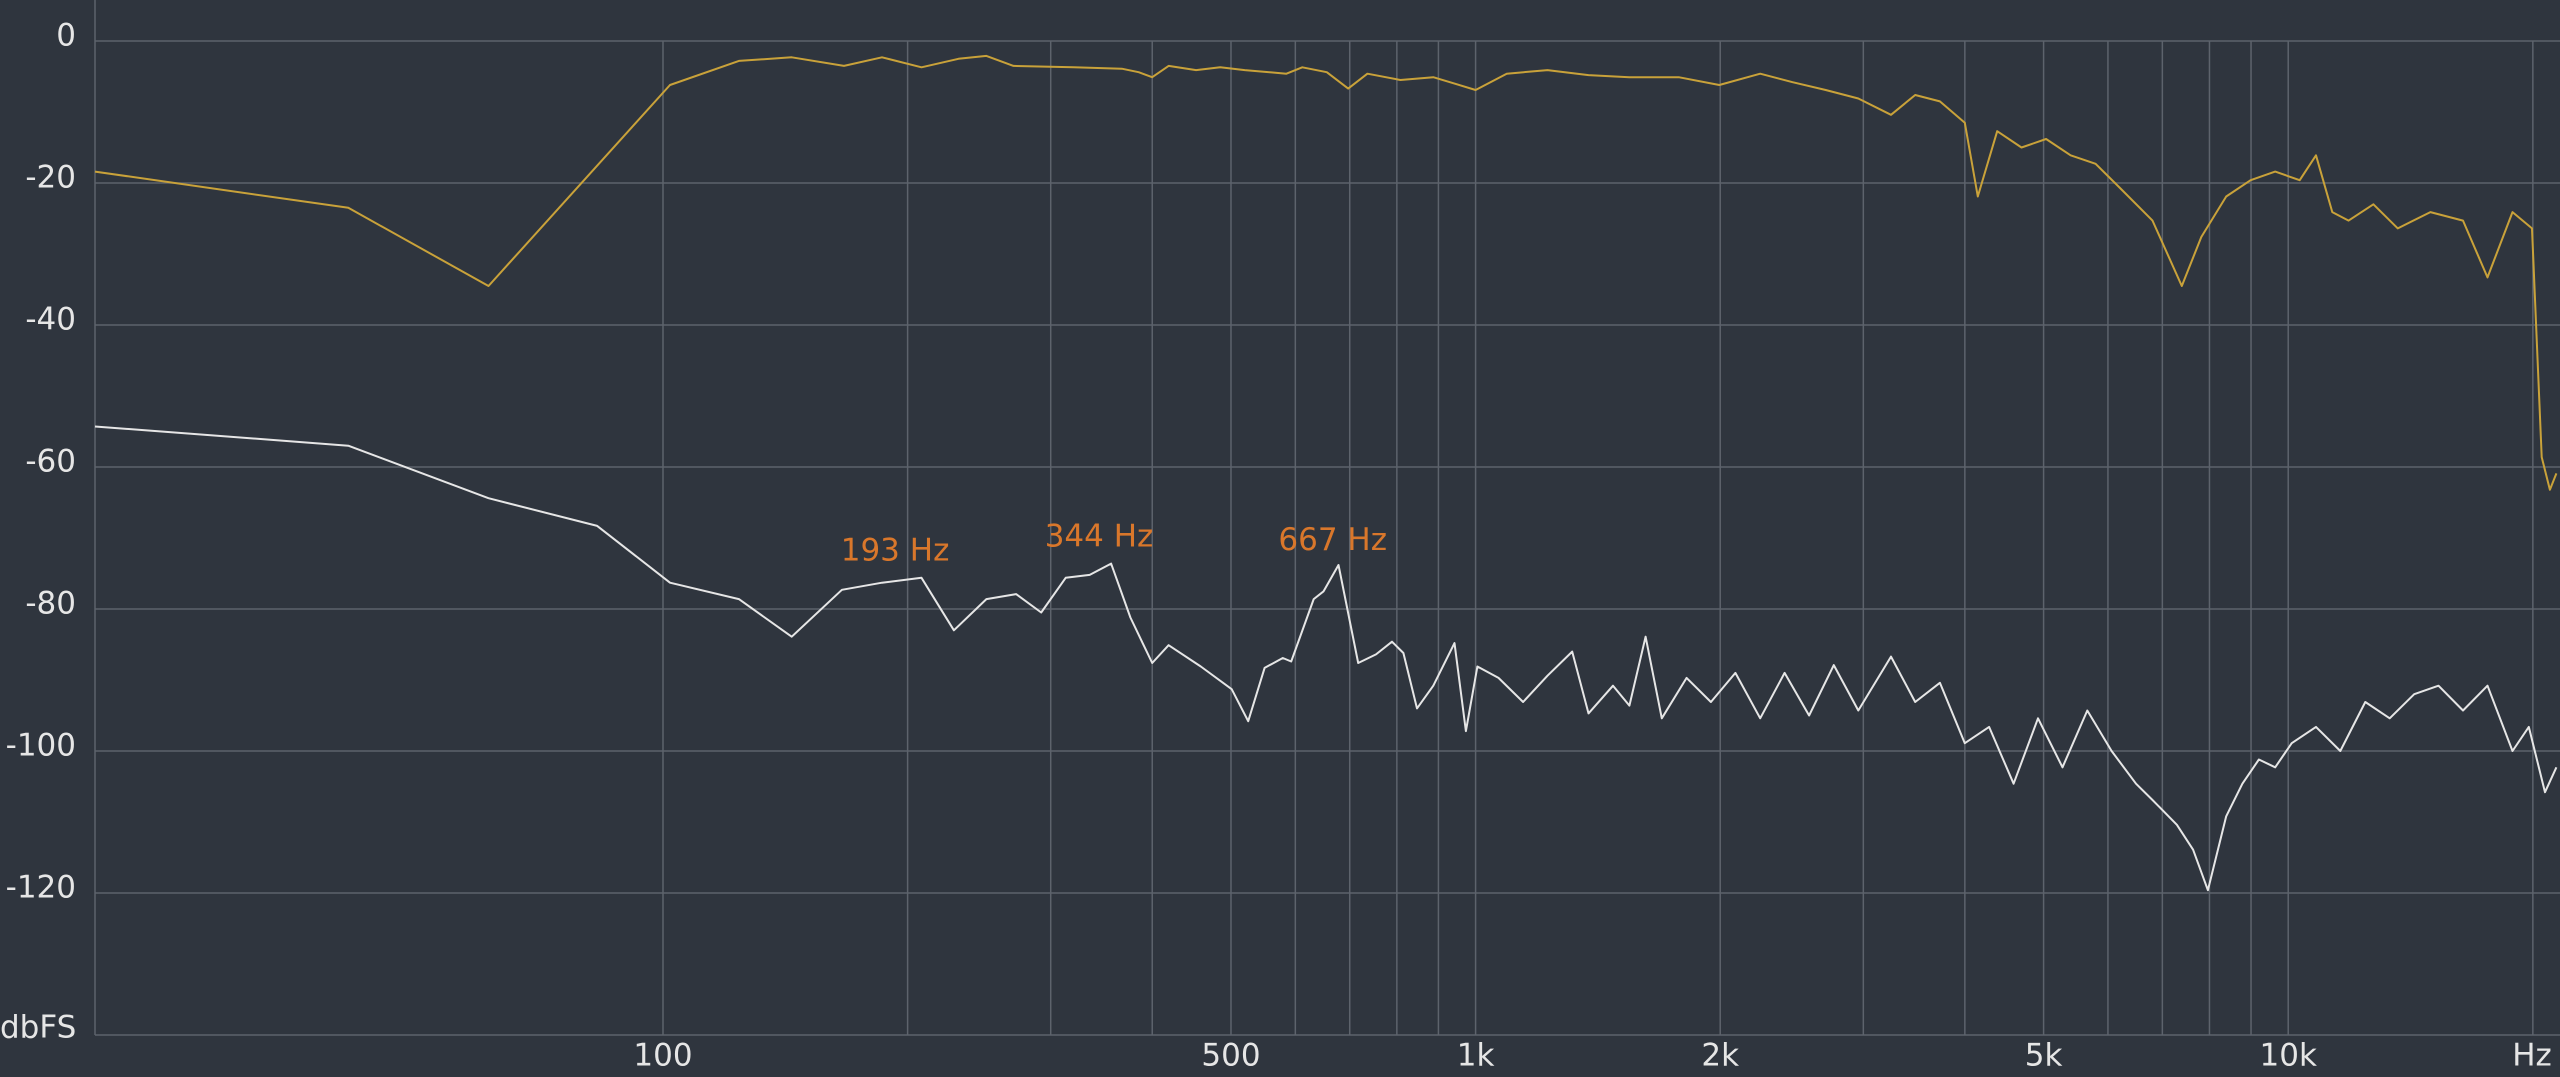  What do you see at coordinates (1332, 540) in the screenshot?
I see `peak-annotation: 667 Hz` at bounding box center [1332, 540].